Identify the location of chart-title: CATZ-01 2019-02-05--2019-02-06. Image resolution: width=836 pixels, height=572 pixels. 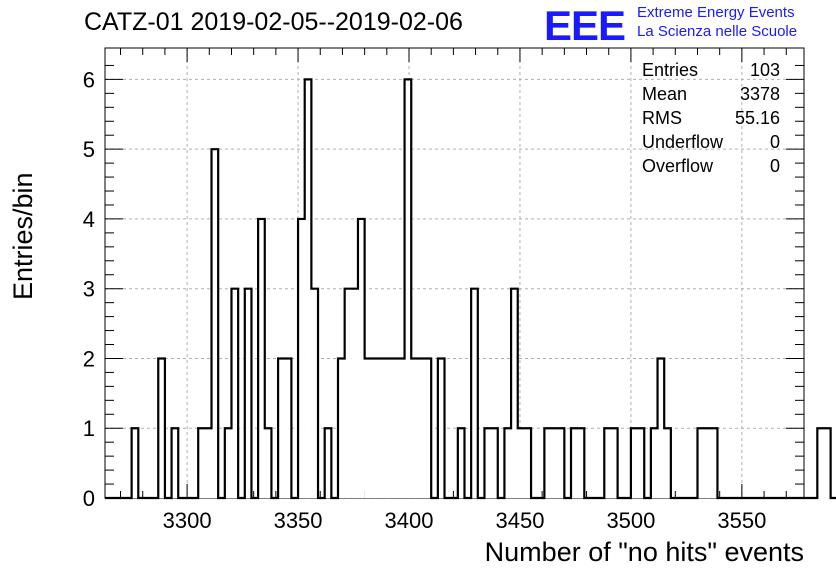
(273, 22).